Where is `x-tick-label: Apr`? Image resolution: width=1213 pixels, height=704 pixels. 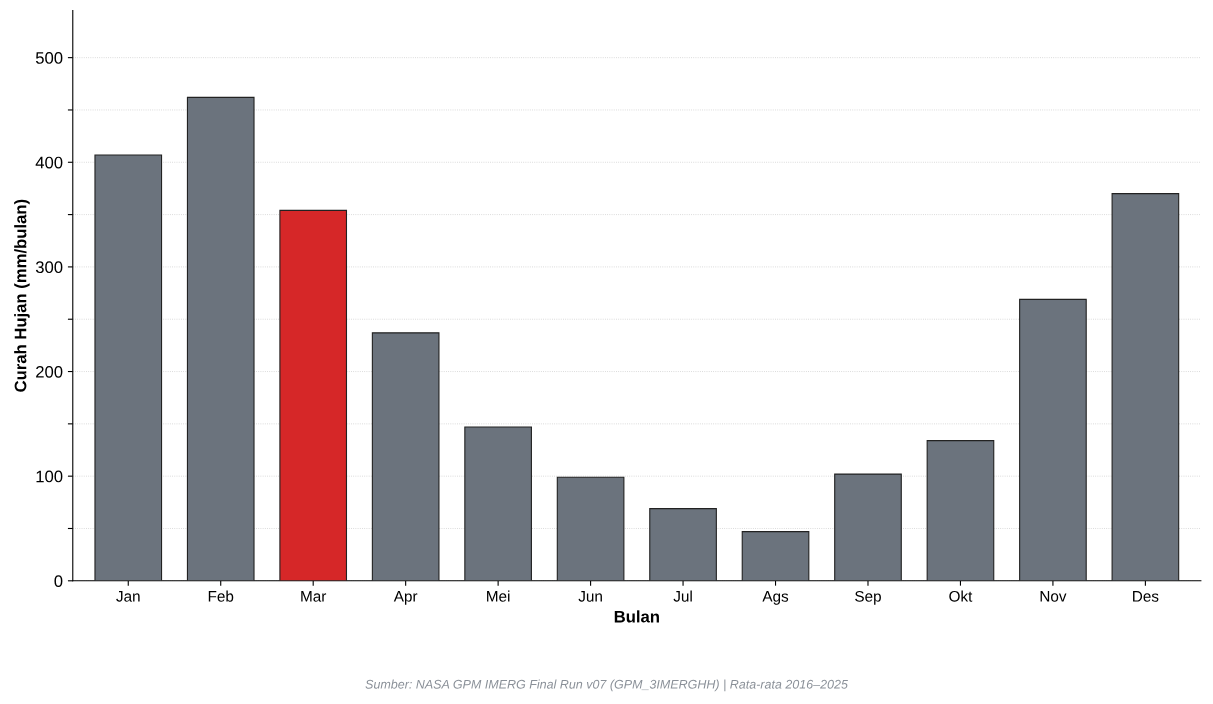 x-tick-label: Apr is located at coordinates (405, 598).